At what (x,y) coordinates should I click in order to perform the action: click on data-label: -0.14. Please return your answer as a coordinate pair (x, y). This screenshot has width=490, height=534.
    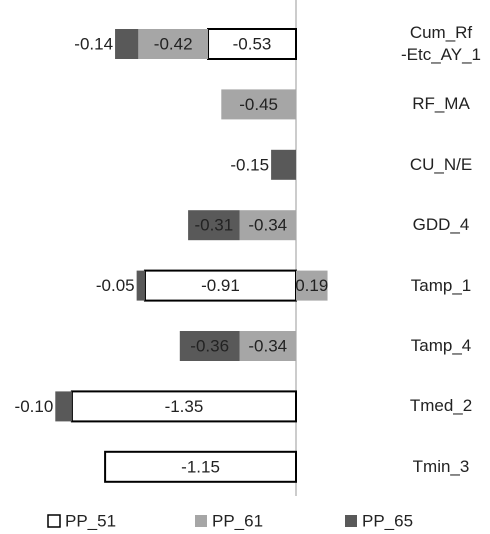
    Looking at the image, I should click on (93, 43).